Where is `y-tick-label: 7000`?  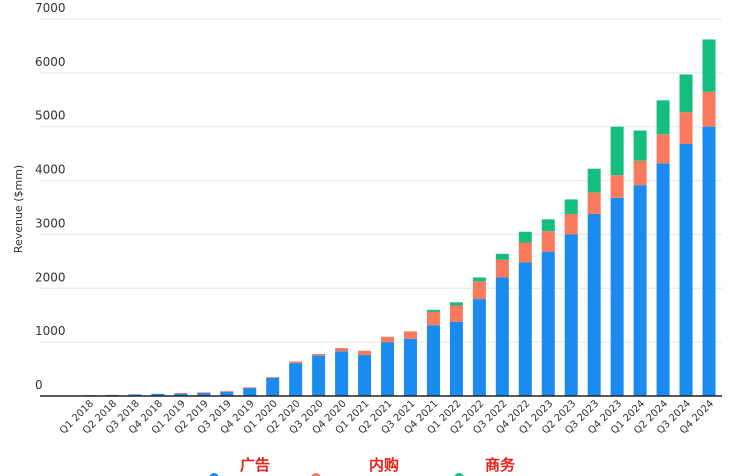 y-tick-label: 7000 is located at coordinates (50, 8).